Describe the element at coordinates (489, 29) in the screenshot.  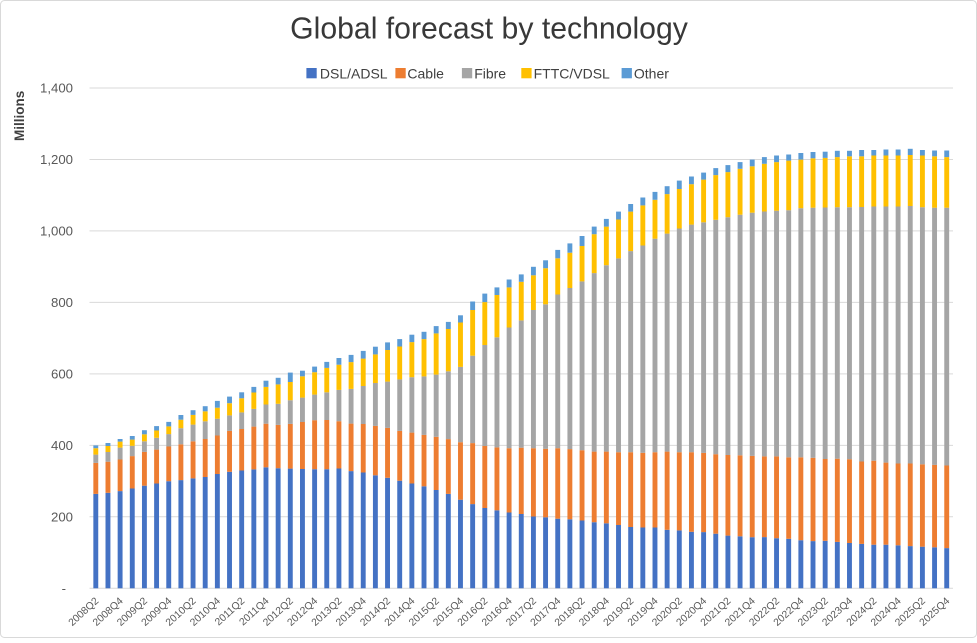
I see `svg-text: Global forecast by technology` at that location.